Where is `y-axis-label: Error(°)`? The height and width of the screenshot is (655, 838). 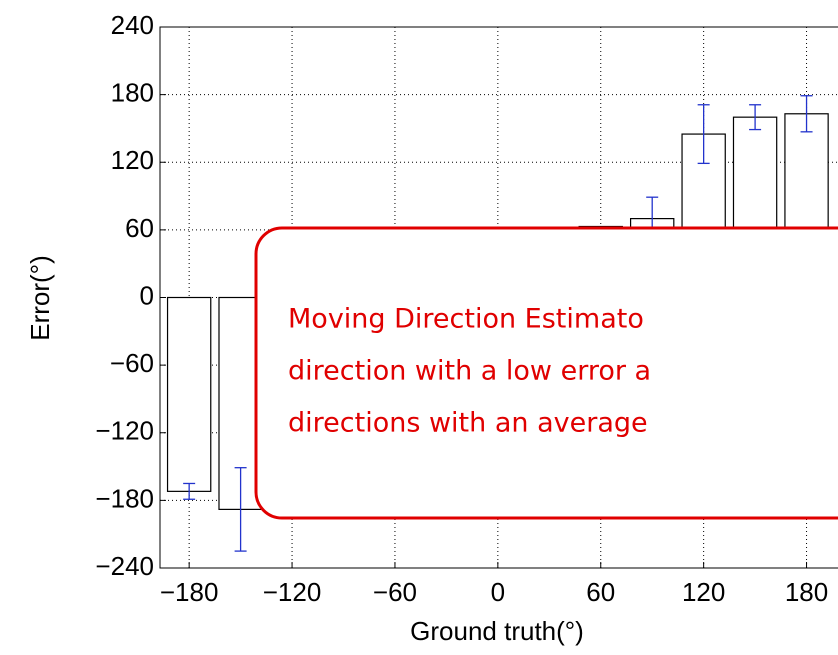 y-axis-label: Error(°) is located at coordinates (40, 298).